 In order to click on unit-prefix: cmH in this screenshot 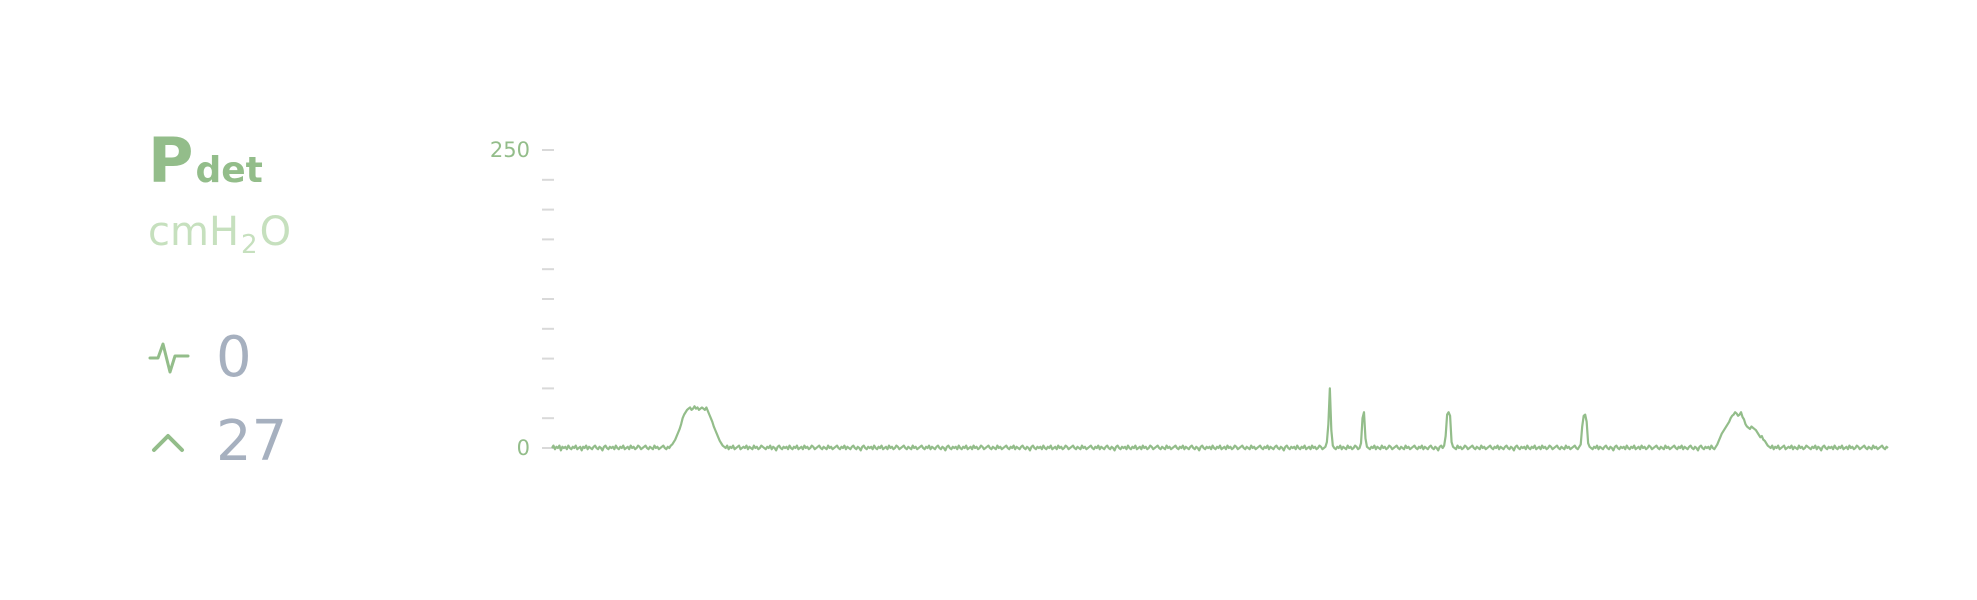, I will do `click(194, 232)`.